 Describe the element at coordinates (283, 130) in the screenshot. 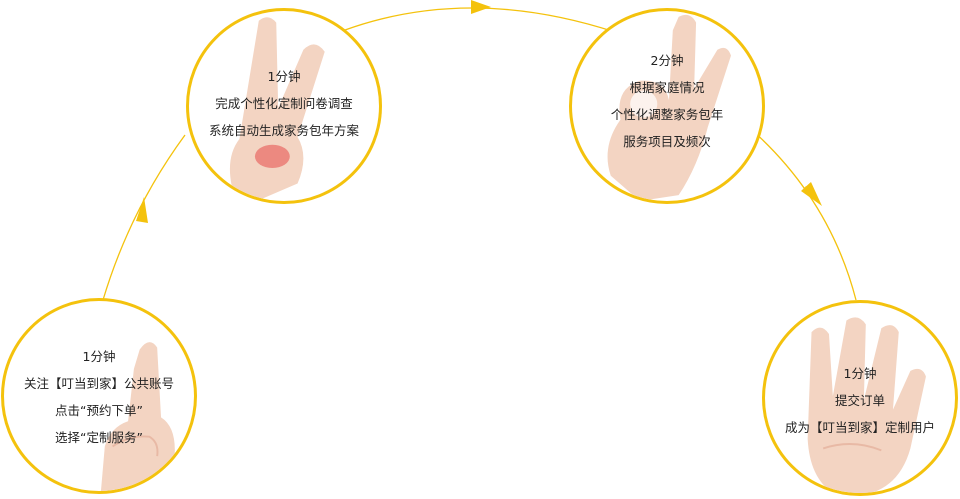

I see `step-2-line-2: 系统自动生成家务包年方案` at that location.